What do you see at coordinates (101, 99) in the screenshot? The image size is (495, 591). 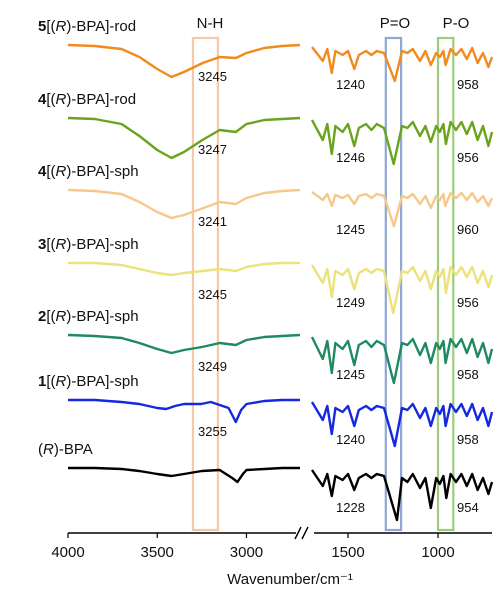 I see `series-1-label-post: )-BPA]-rod` at bounding box center [101, 99].